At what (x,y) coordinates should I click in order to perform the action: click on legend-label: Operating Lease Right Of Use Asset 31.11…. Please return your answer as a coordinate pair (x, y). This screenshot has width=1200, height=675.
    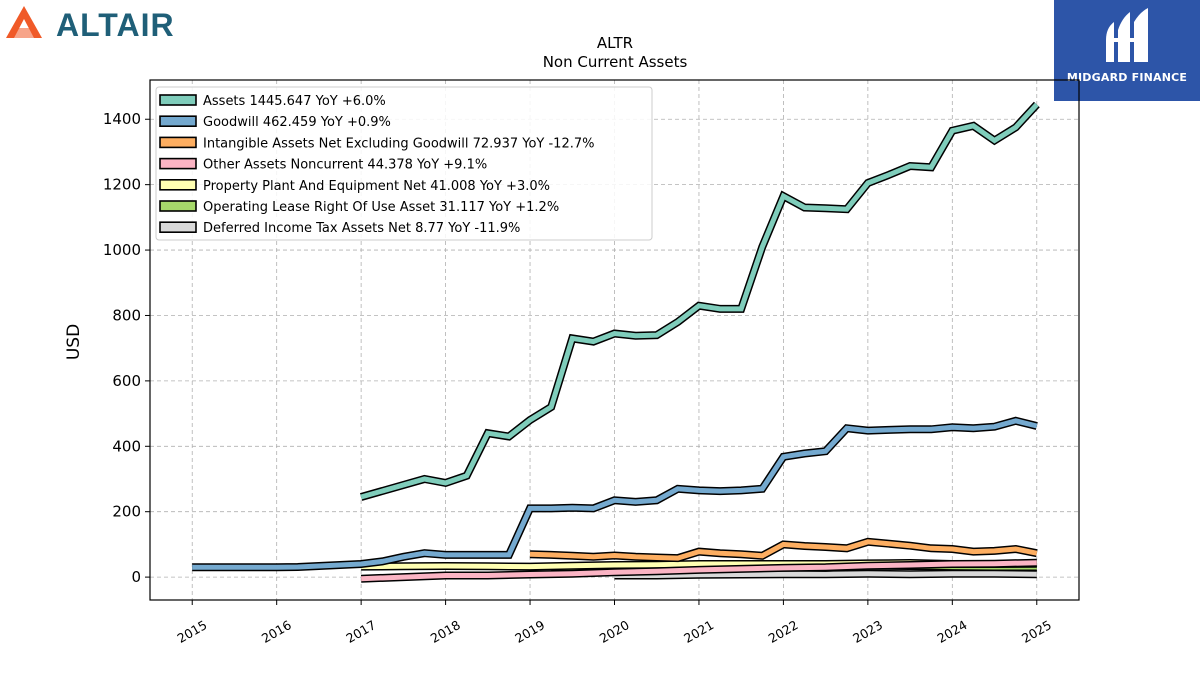
    Looking at the image, I should click on (381, 207).